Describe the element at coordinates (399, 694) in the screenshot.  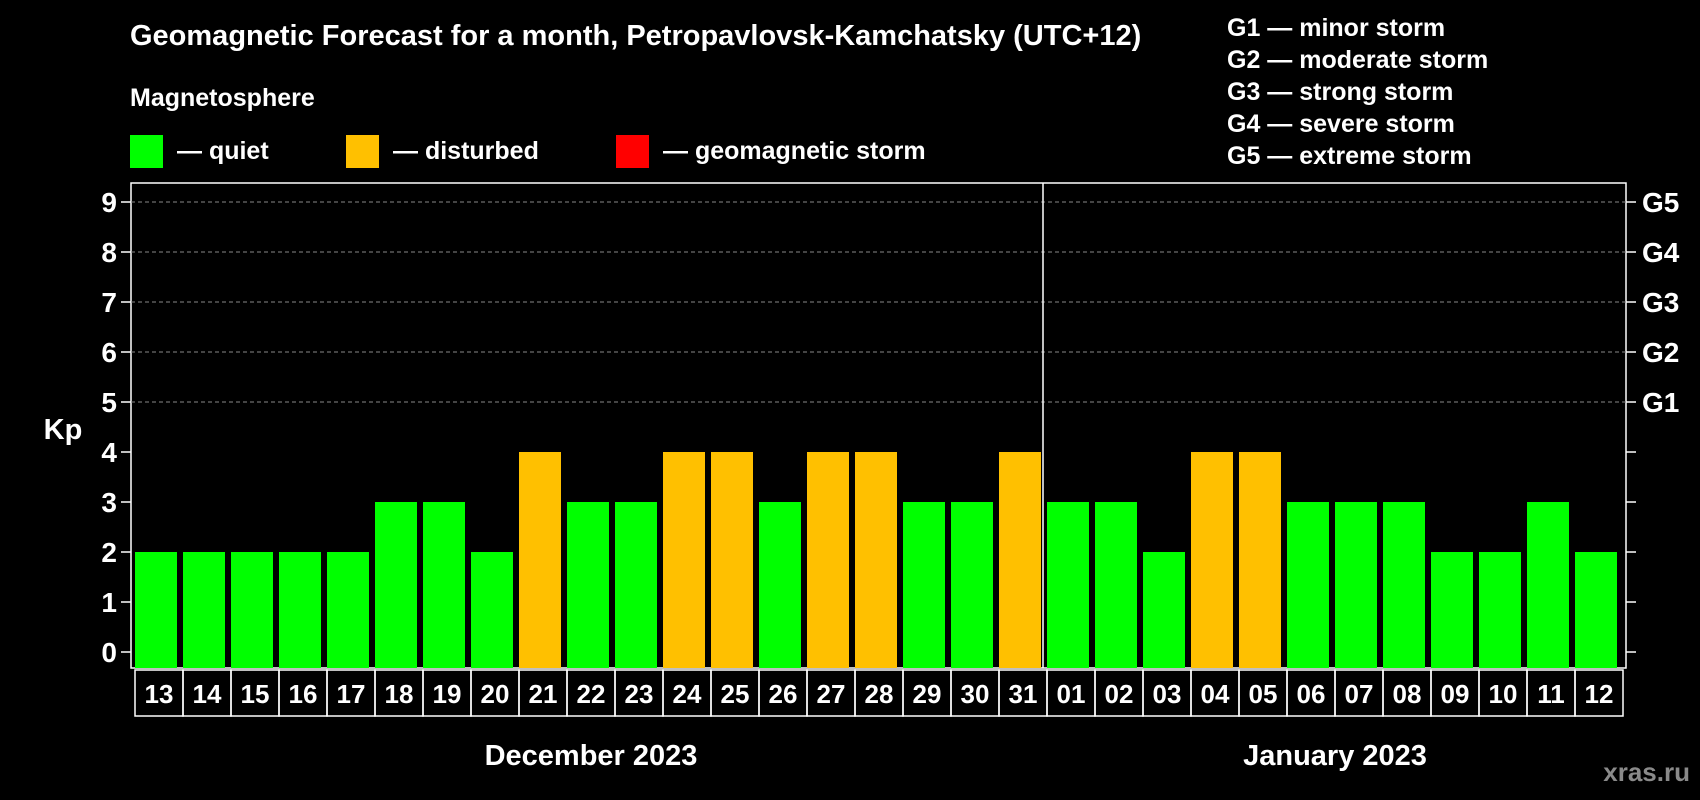
I see `x-tick-label-18-5: 18` at that location.